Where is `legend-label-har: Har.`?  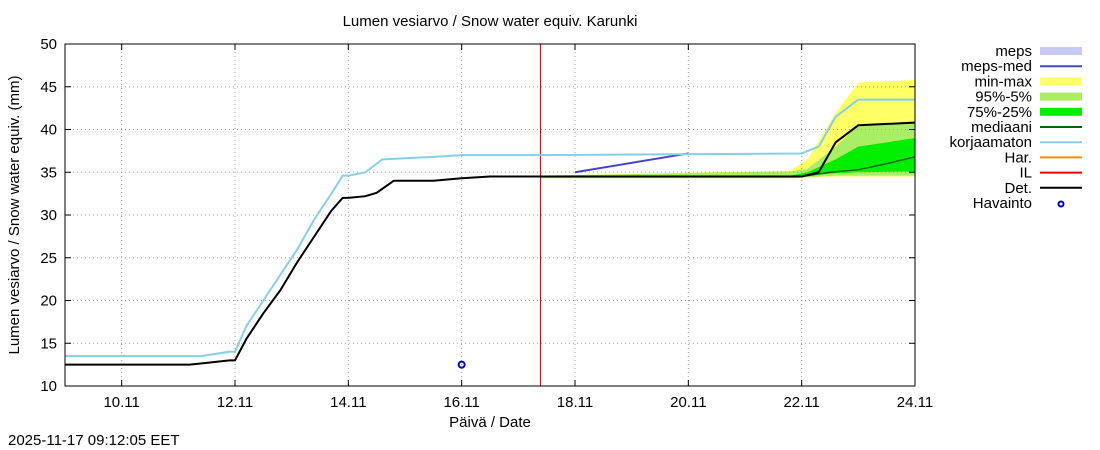 legend-label-har: Har. is located at coordinates (1018, 157).